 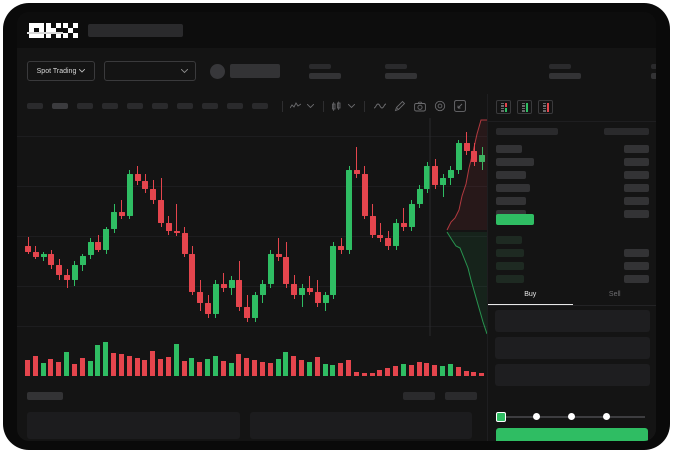 I want to click on fullscreen-expand-icon, so click(x=459, y=106).